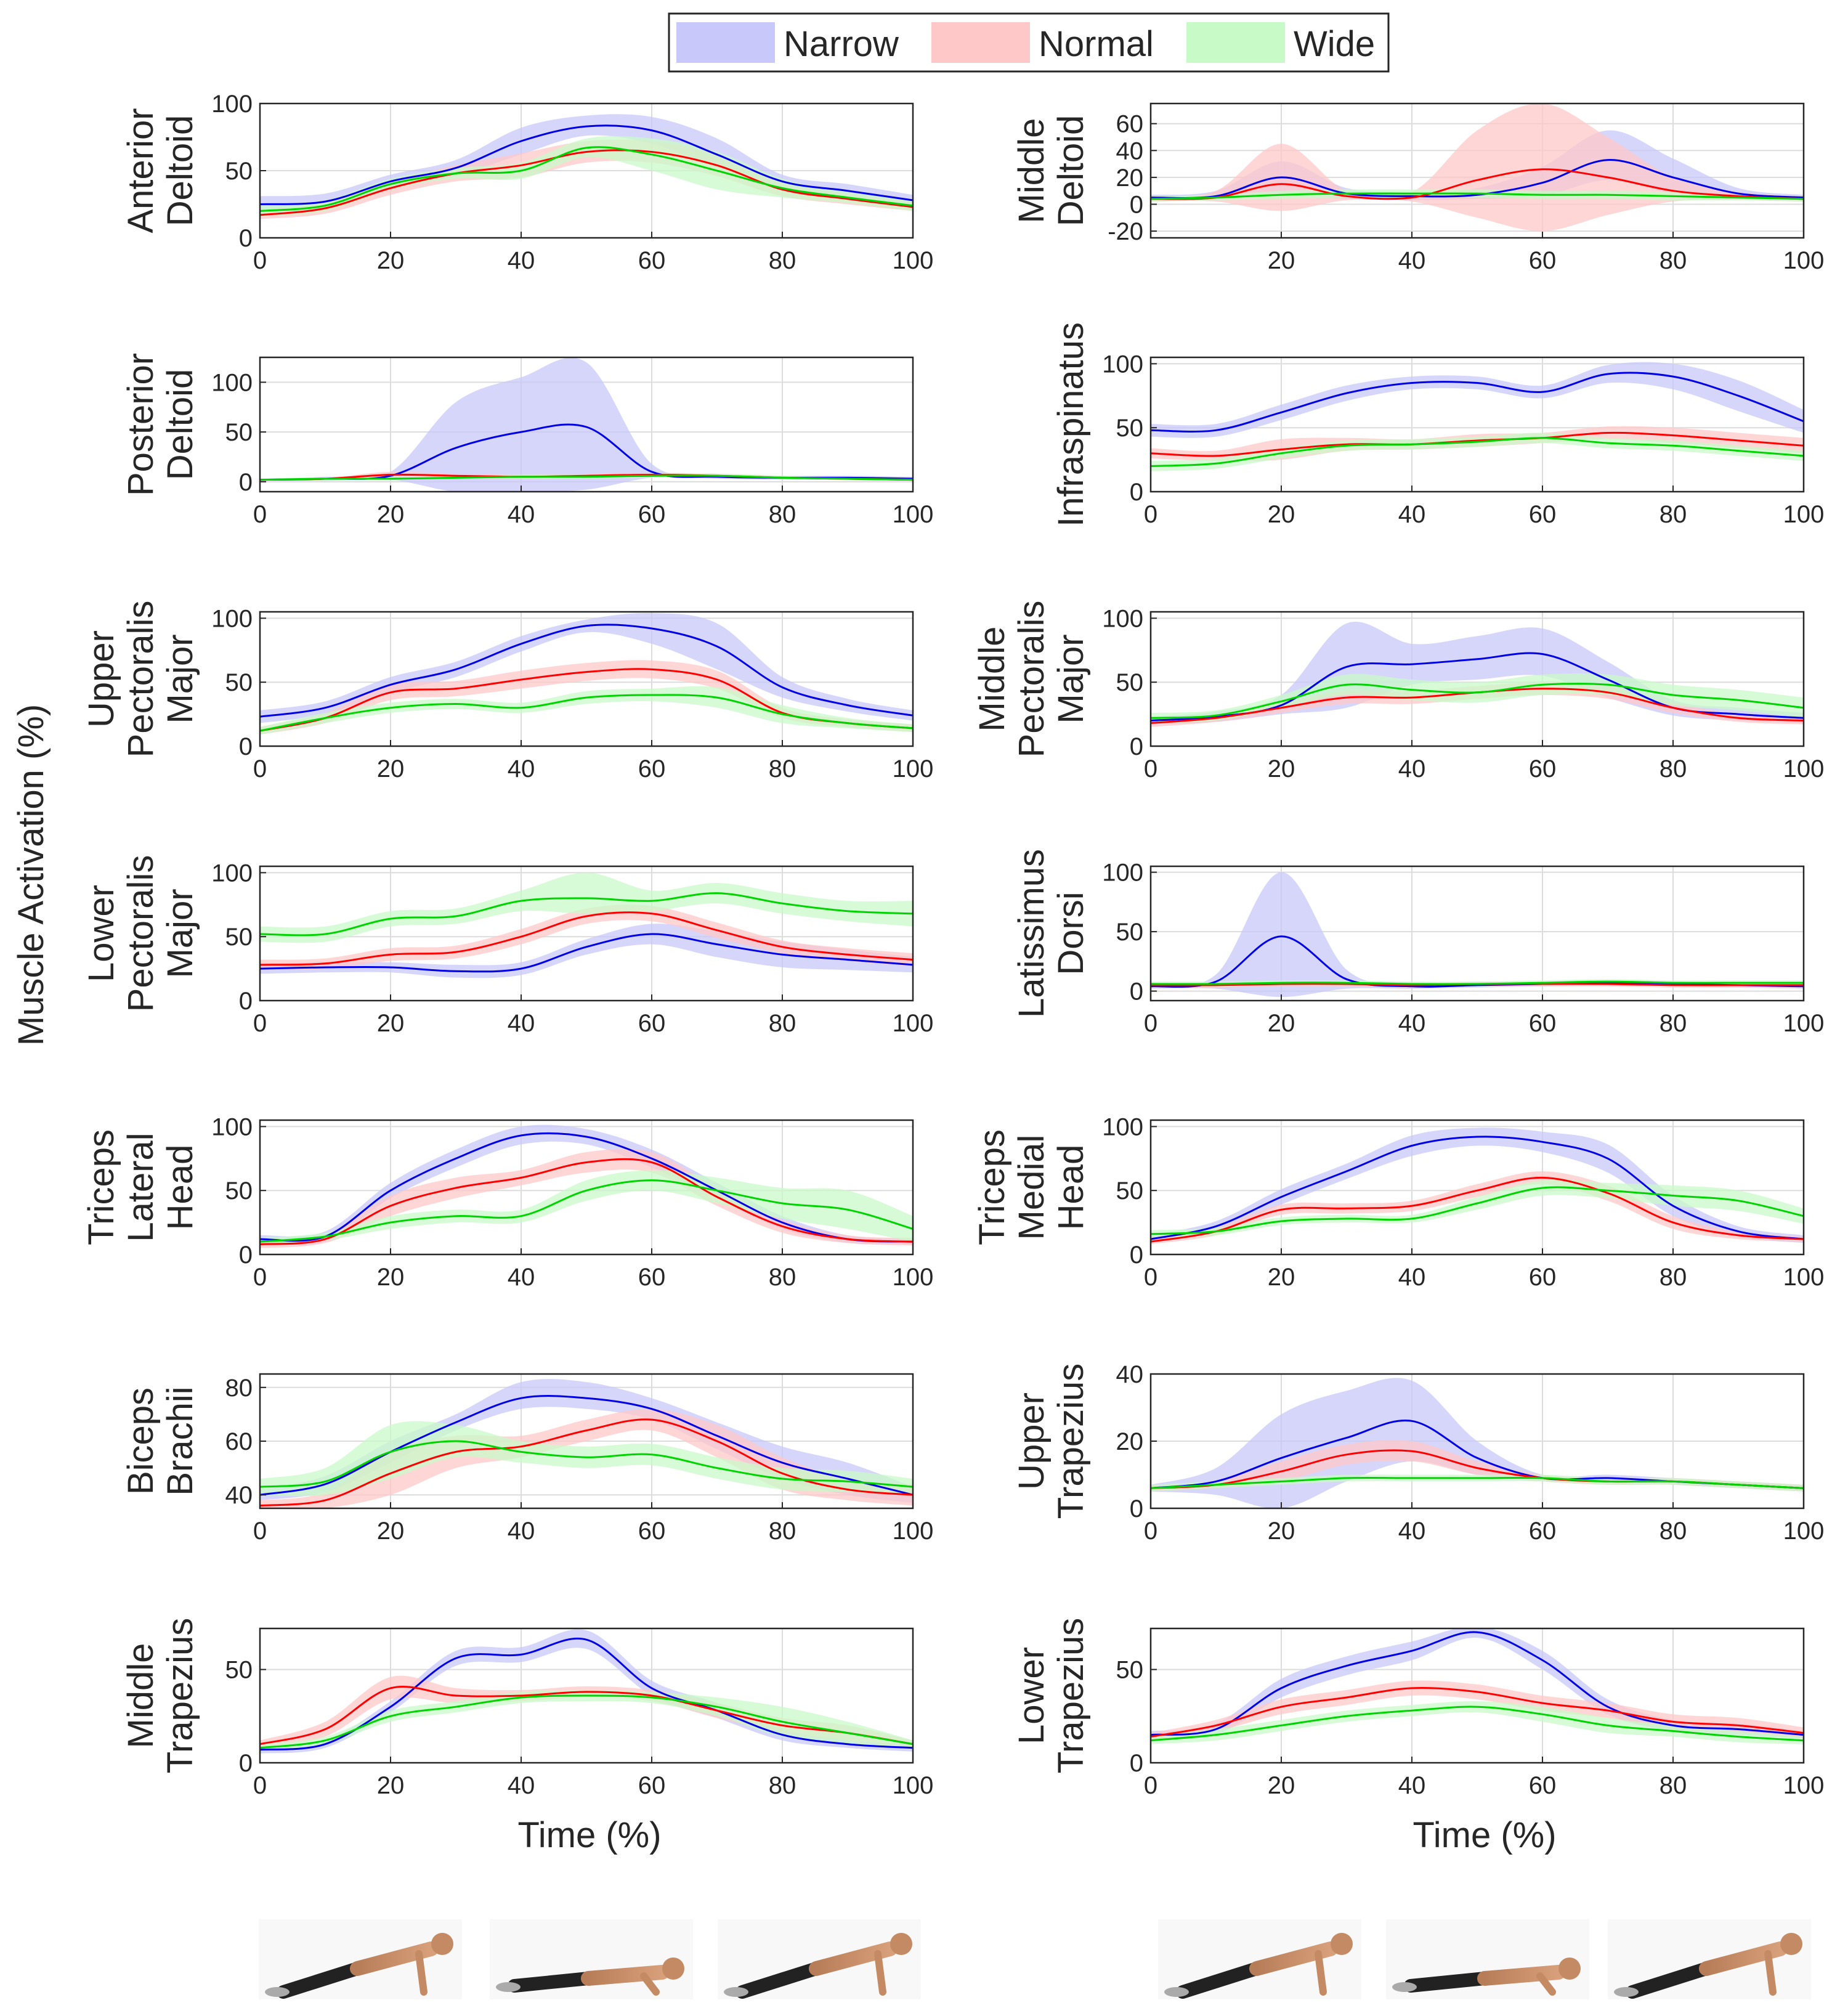 The image size is (1848, 2008). What do you see at coordinates (160, 1440) in the screenshot?
I see `panel-title: Biceps Brachii` at bounding box center [160, 1440].